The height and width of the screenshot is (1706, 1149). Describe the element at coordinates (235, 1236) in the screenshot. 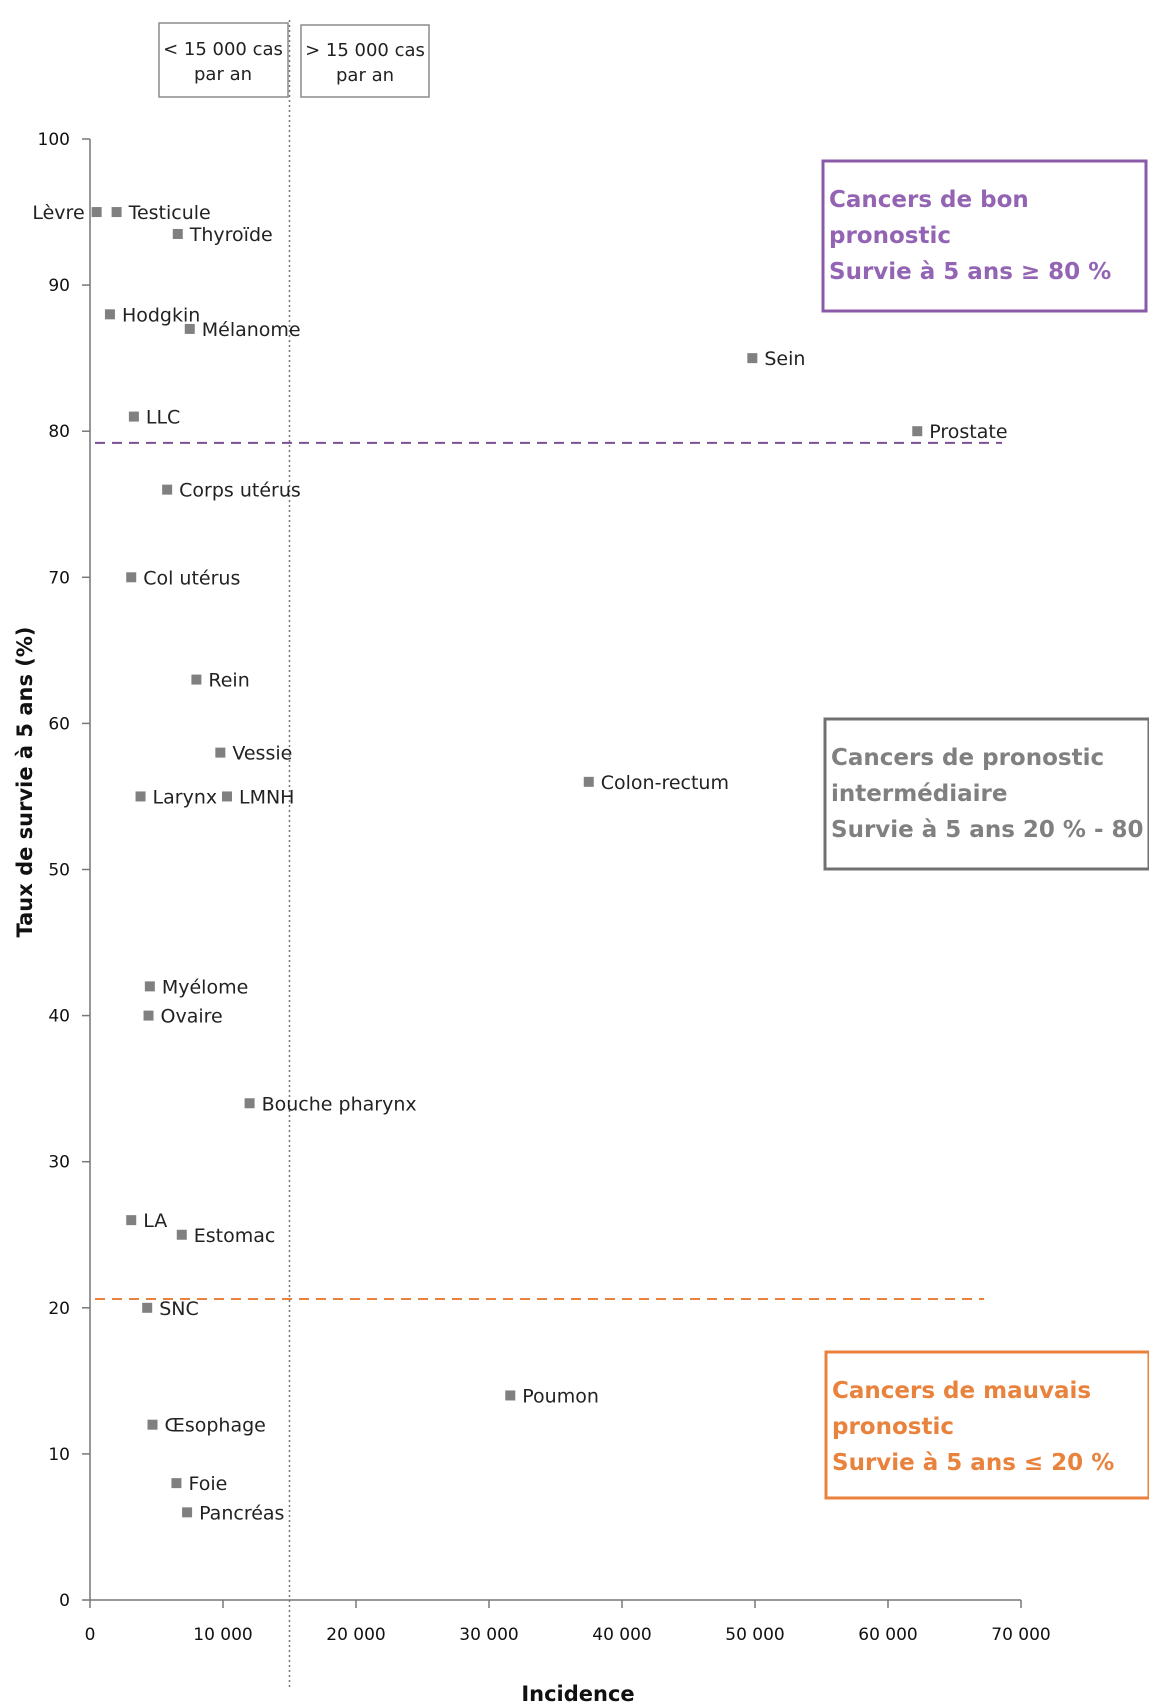

I see `point-label: Estomac` at that location.